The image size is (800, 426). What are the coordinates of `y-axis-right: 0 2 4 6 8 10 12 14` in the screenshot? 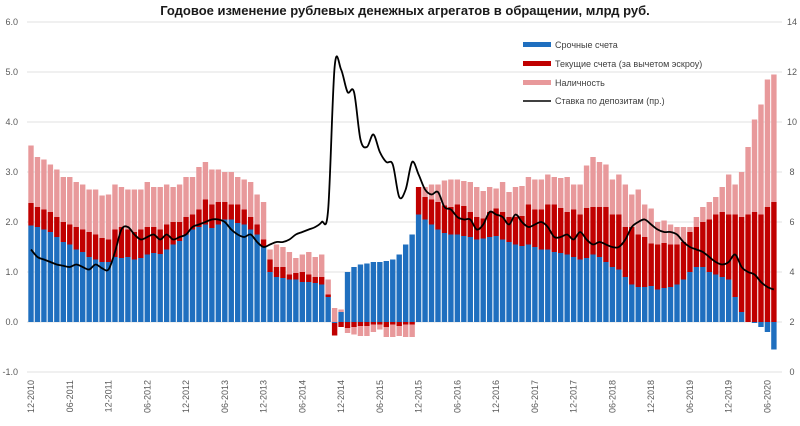 It's located at (792, 197).